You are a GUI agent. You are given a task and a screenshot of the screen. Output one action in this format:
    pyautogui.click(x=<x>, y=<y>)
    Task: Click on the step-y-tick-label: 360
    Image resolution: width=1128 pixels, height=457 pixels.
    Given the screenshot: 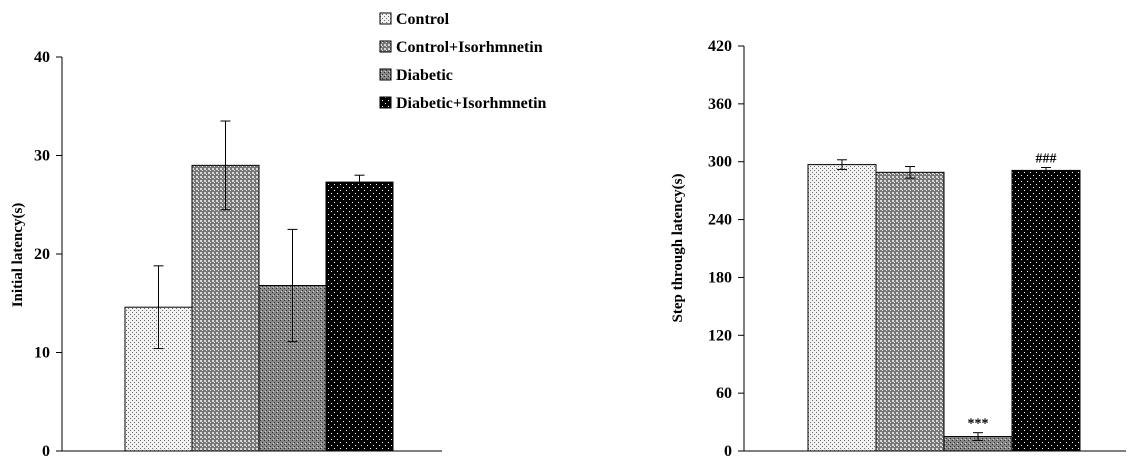 What is the action you would take?
    pyautogui.click(x=720, y=104)
    